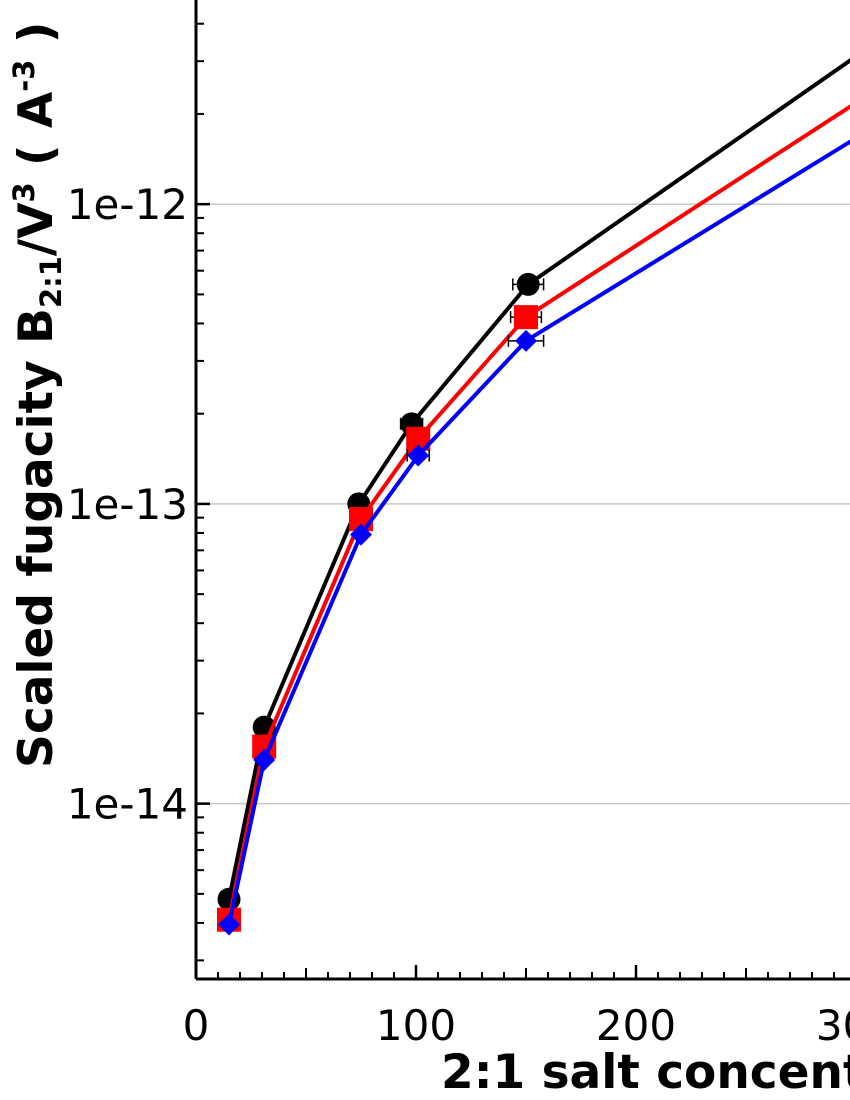 This screenshot has height=1100, width=850. I want to click on data-point-square, so click(526, 317).